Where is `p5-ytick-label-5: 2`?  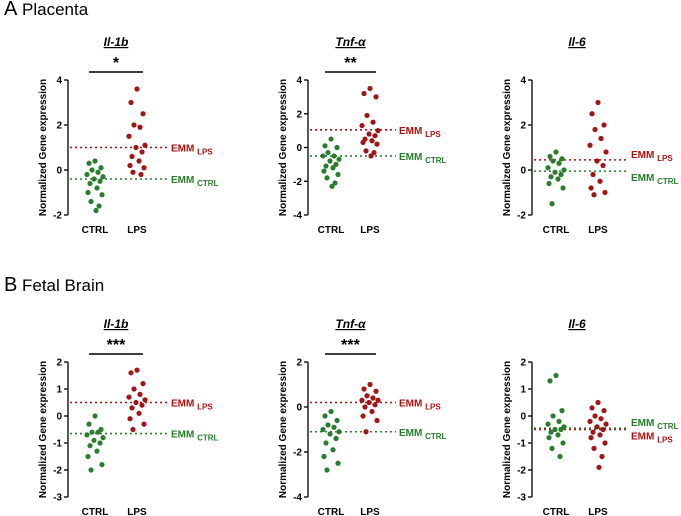
p5-ytick-label-5: 2 is located at coordinates (523, 363).